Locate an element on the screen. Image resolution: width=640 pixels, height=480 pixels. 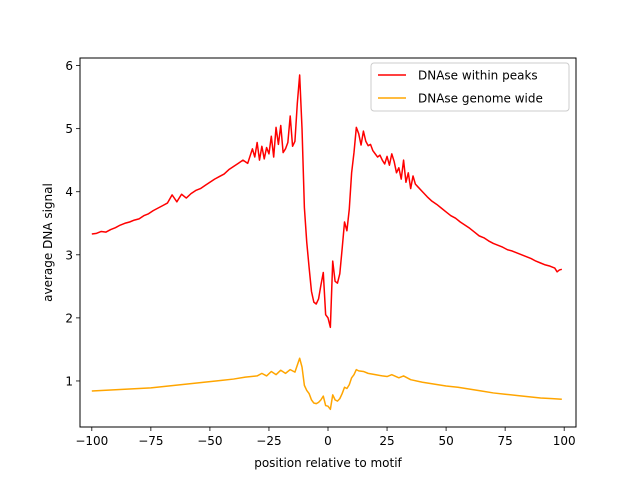
x-tick-label: 50 is located at coordinates (445, 441).